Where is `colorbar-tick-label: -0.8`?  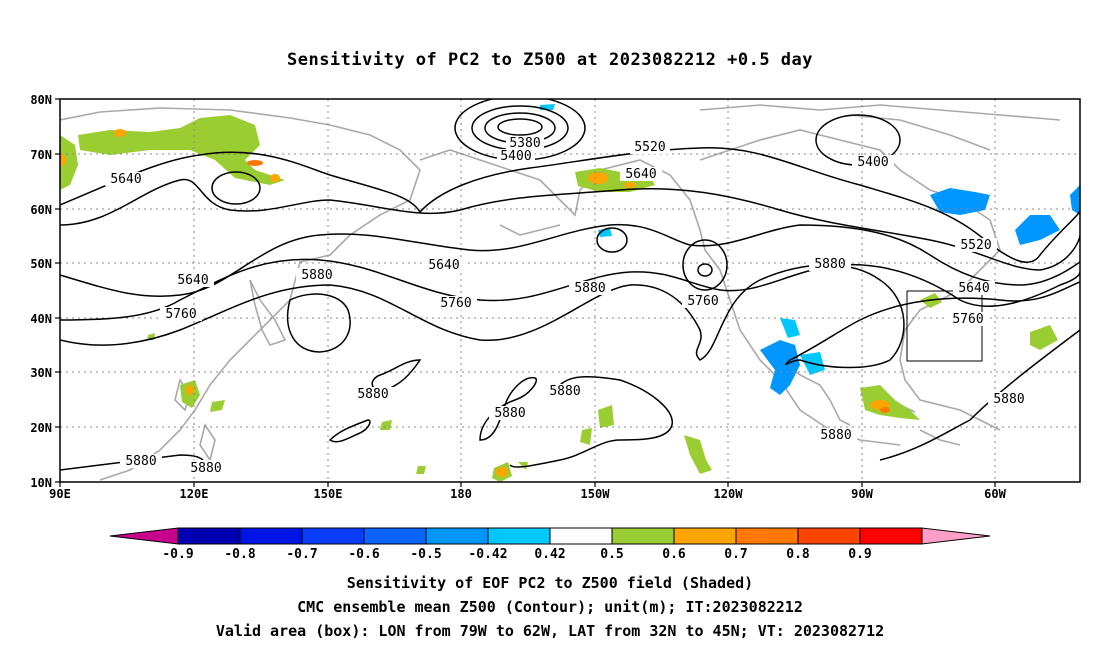 colorbar-tick-label: -0.8 is located at coordinates (239, 554).